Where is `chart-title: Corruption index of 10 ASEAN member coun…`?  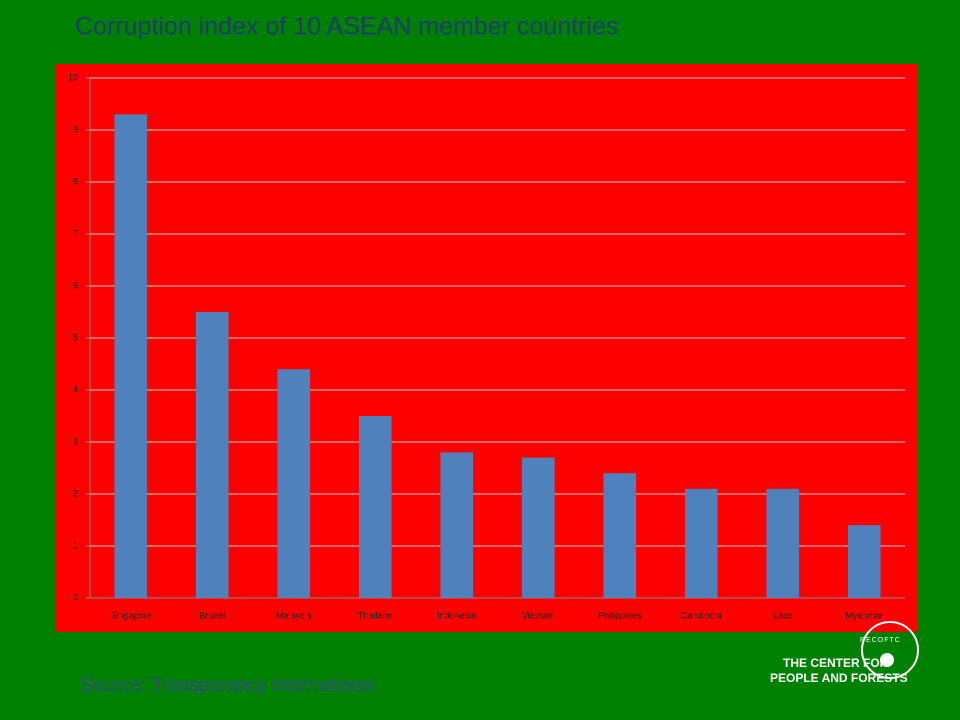 chart-title: Corruption index of 10 ASEAN member coun… is located at coordinates (346, 27).